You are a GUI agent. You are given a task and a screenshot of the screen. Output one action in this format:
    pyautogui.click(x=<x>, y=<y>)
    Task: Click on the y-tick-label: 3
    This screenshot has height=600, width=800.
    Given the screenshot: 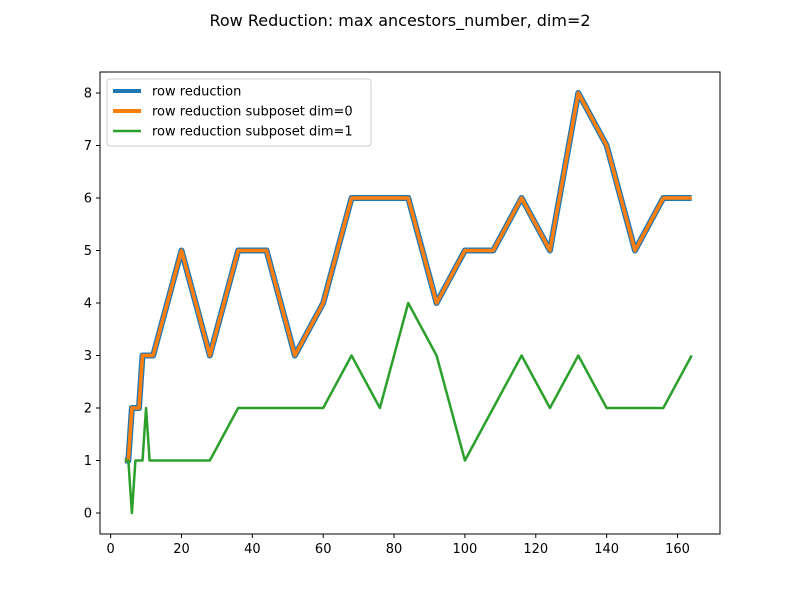 What is the action you would take?
    pyautogui.click(x=88, y=356)
    